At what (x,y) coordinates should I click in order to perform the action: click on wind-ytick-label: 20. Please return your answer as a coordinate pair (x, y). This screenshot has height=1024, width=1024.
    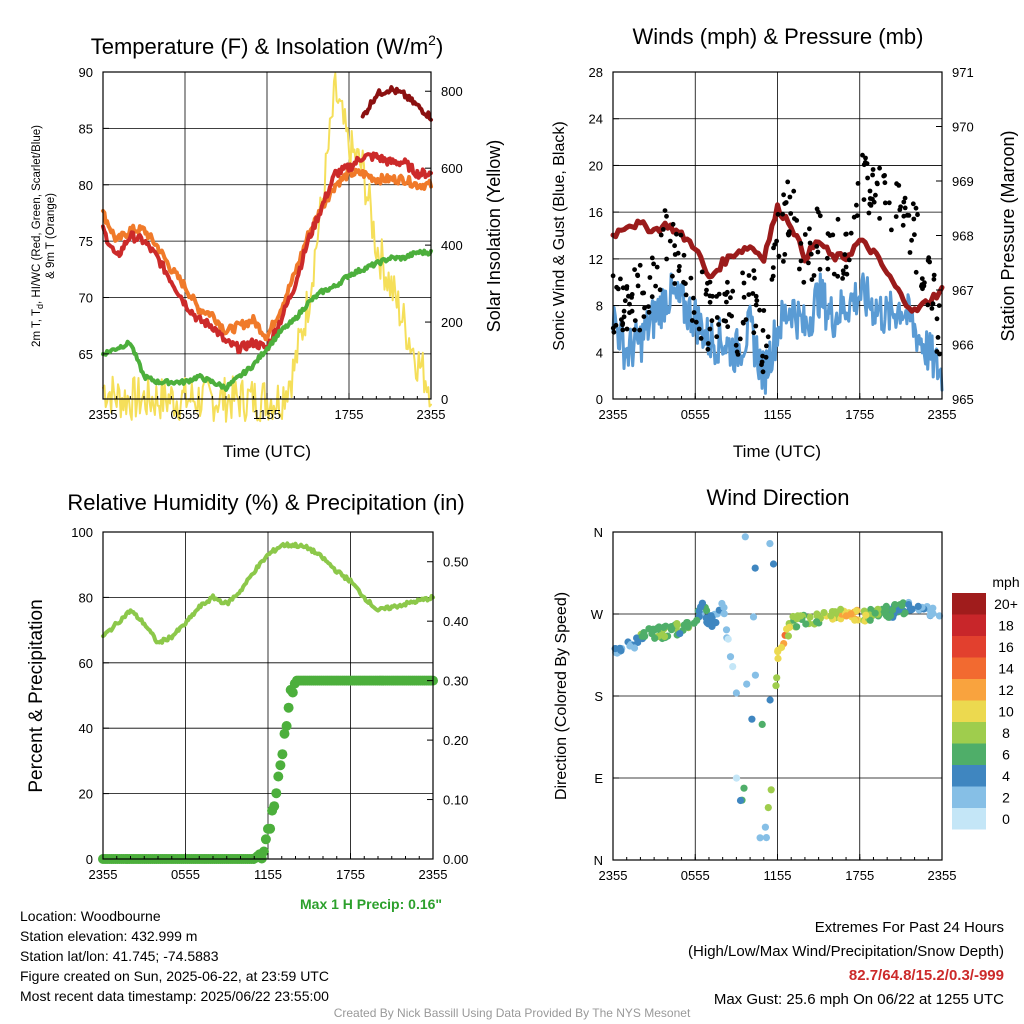
    Looking at the image, I should click on (596, 165).